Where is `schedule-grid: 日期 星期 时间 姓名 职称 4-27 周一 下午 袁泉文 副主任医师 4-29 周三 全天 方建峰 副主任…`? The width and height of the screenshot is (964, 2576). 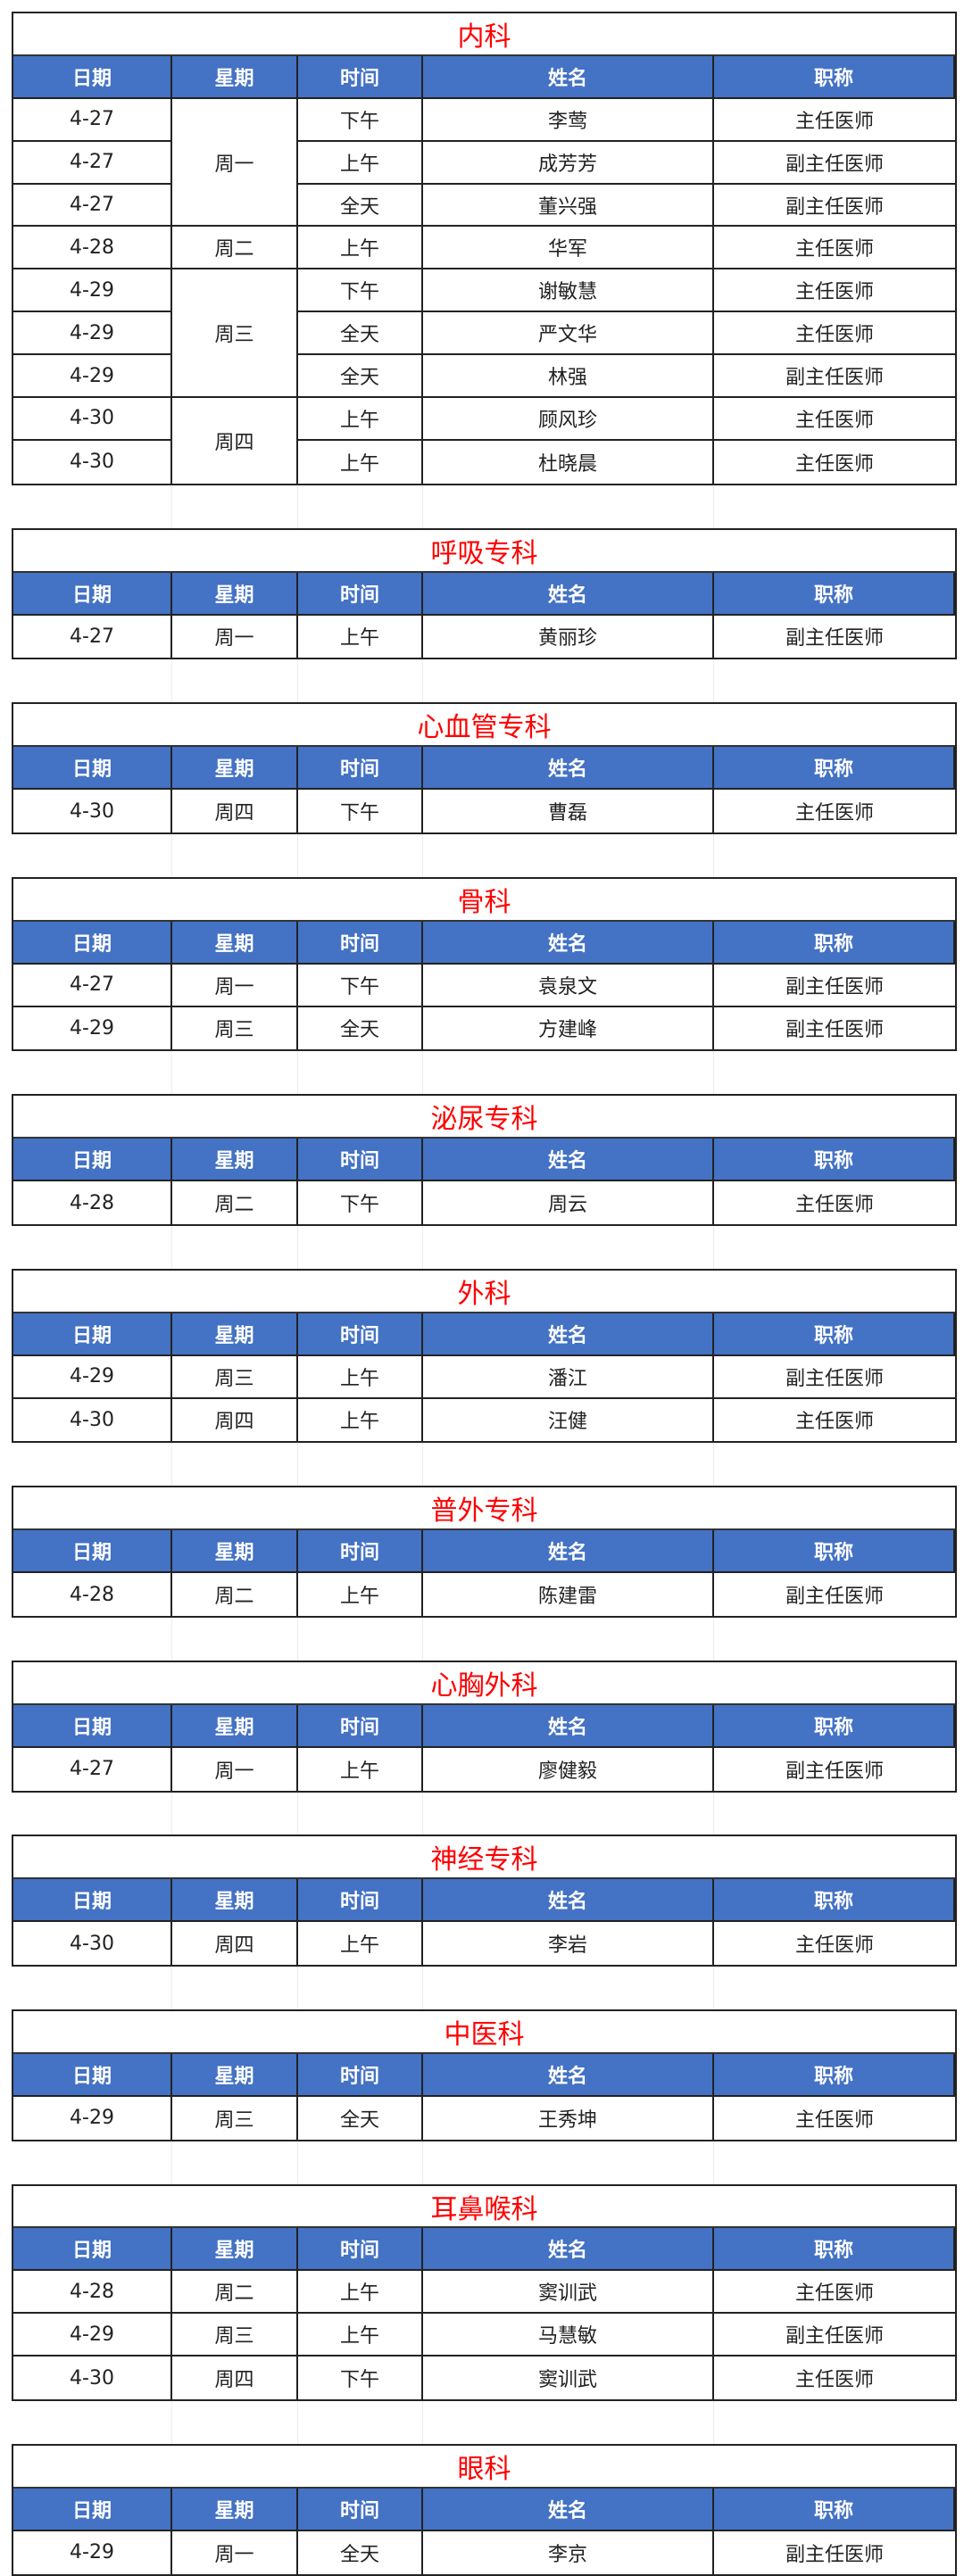 schedule-grid: 日期 星期 时间 姓名 职称 4-27 周一 下午 袁泉文 副主任医师 4-29 周三 全天 方建峰 副主任… is located at coordinates (484, 985).